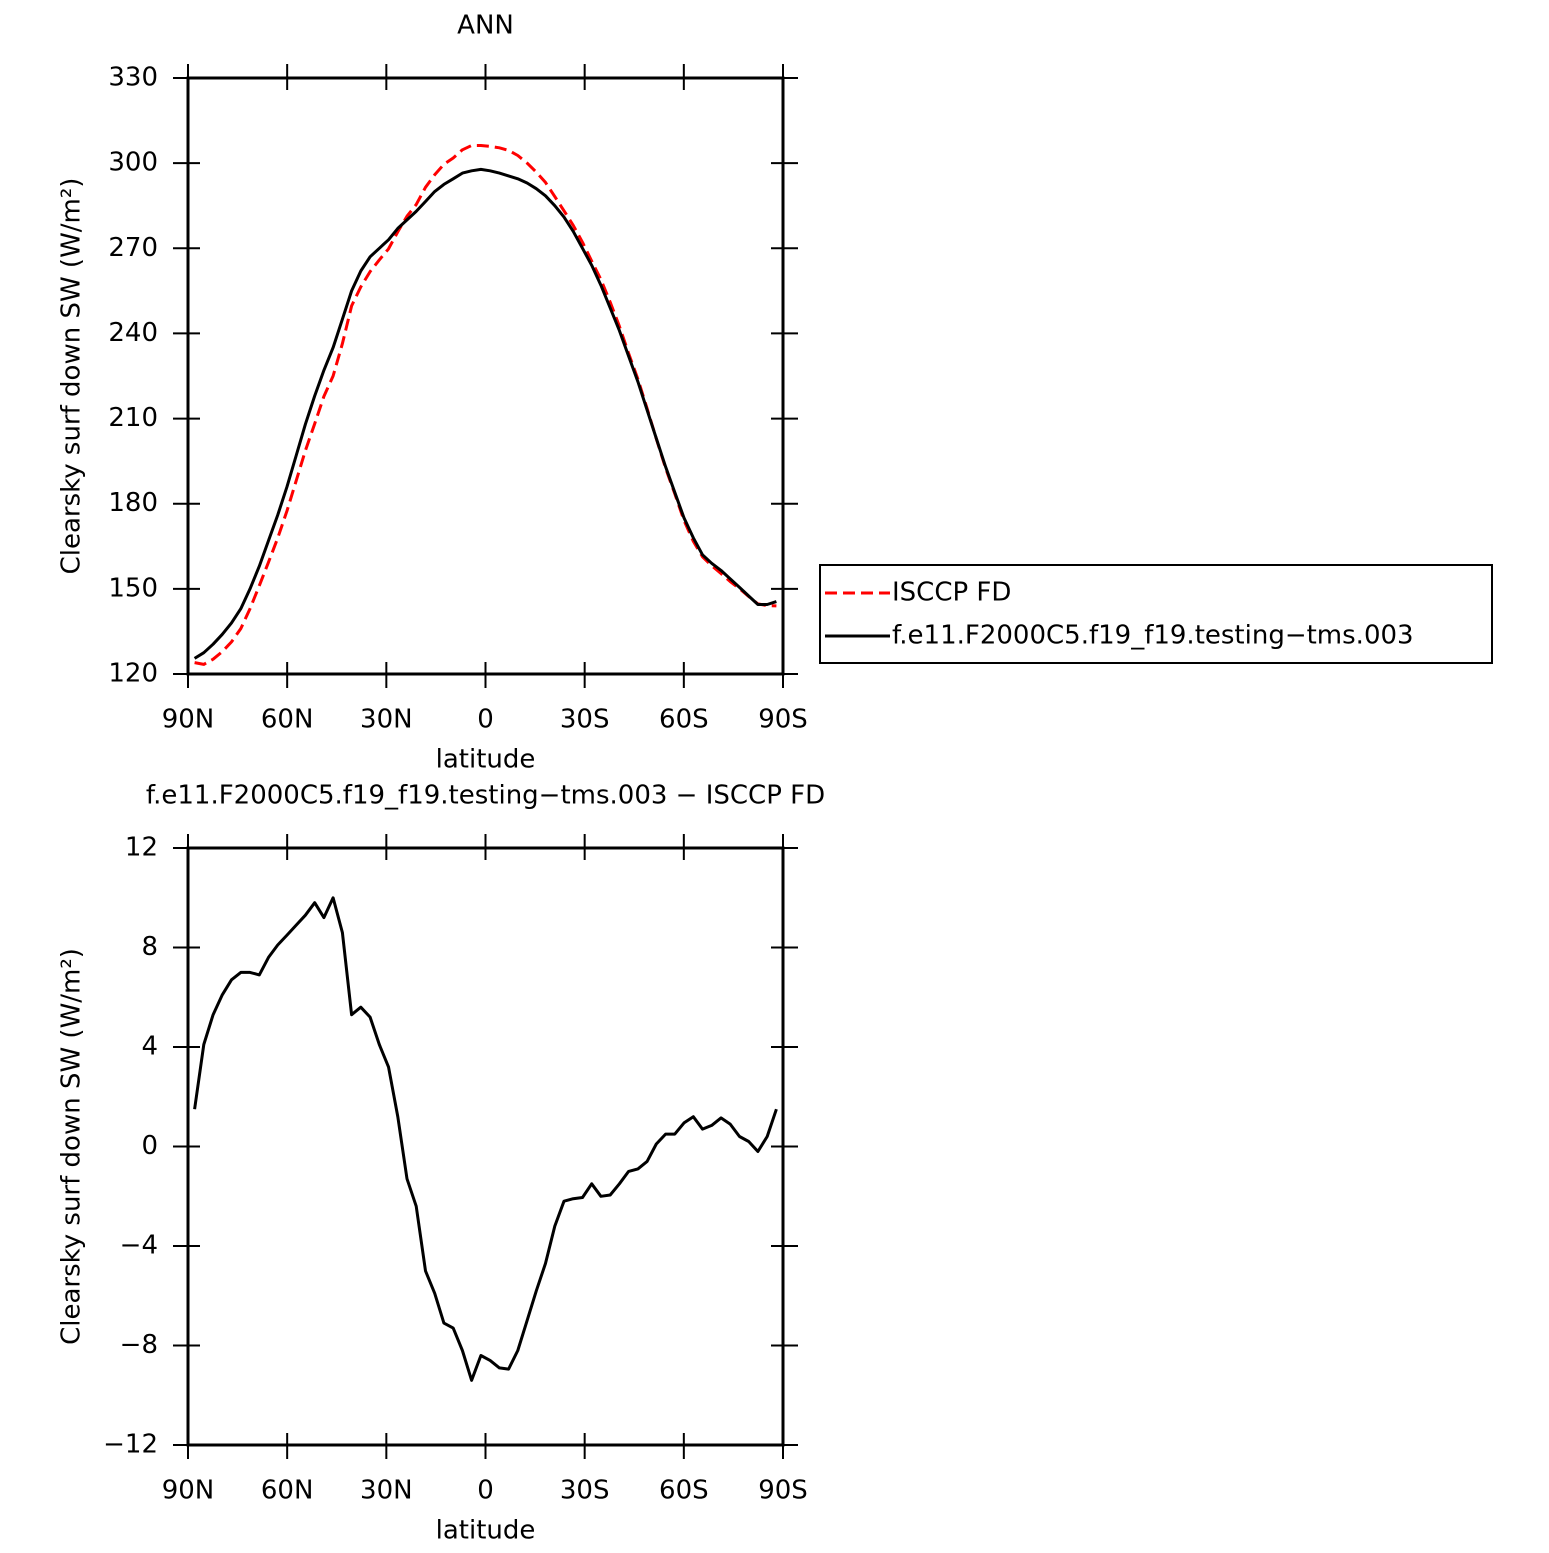 This screenshot has height=1553, width=1549. Describe the element at coordinates (133, 163) in the screenshot. I see `y-tick-label: 300` at that location.